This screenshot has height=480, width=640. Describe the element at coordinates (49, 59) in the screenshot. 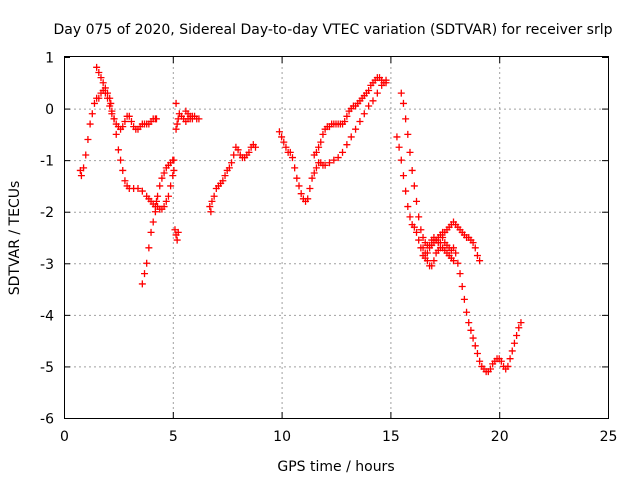

I see `y-tick-label: 1` at that location.